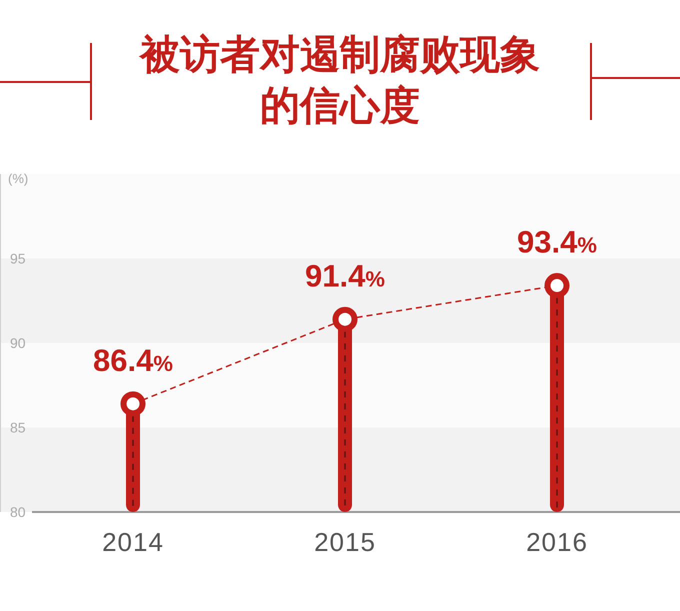  I want to click on x-tick-label: 2014, so click(133, 542).